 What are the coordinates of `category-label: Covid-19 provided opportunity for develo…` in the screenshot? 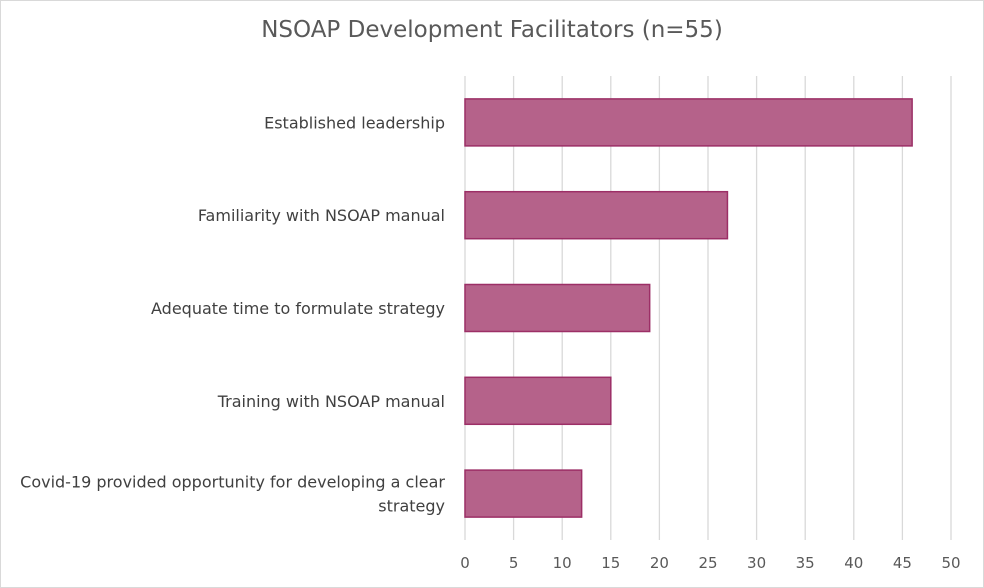 It's located at (232, 482).